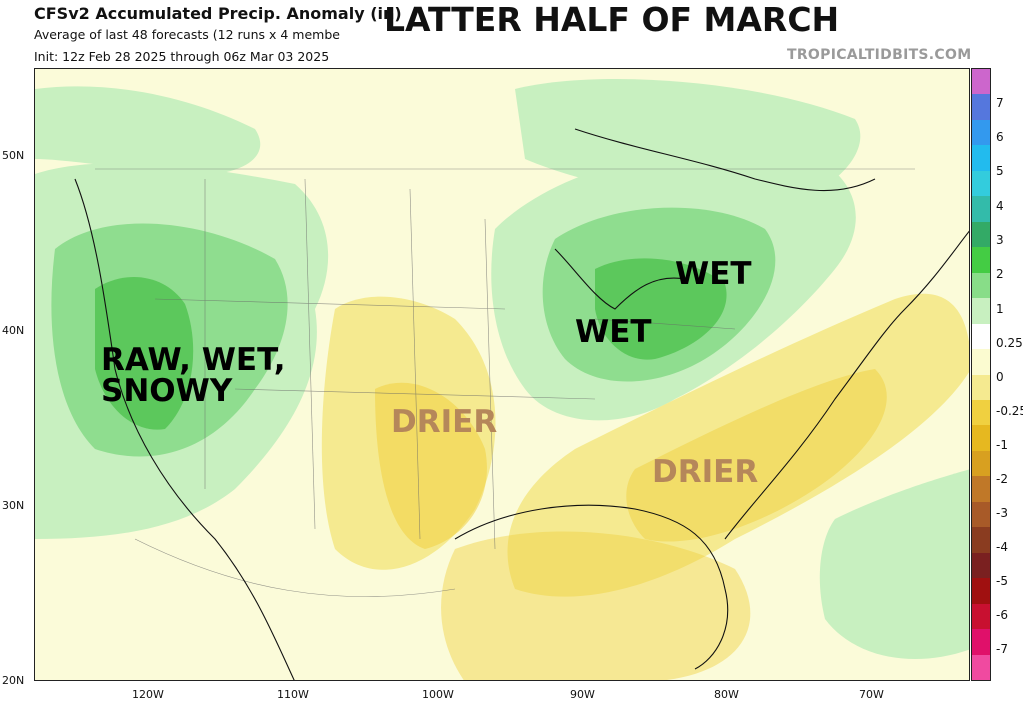  What do you see at coordinates (1000, 240) in the screenshot?
I see `colorbar-label: 3` at bounding box center [1000, 240].